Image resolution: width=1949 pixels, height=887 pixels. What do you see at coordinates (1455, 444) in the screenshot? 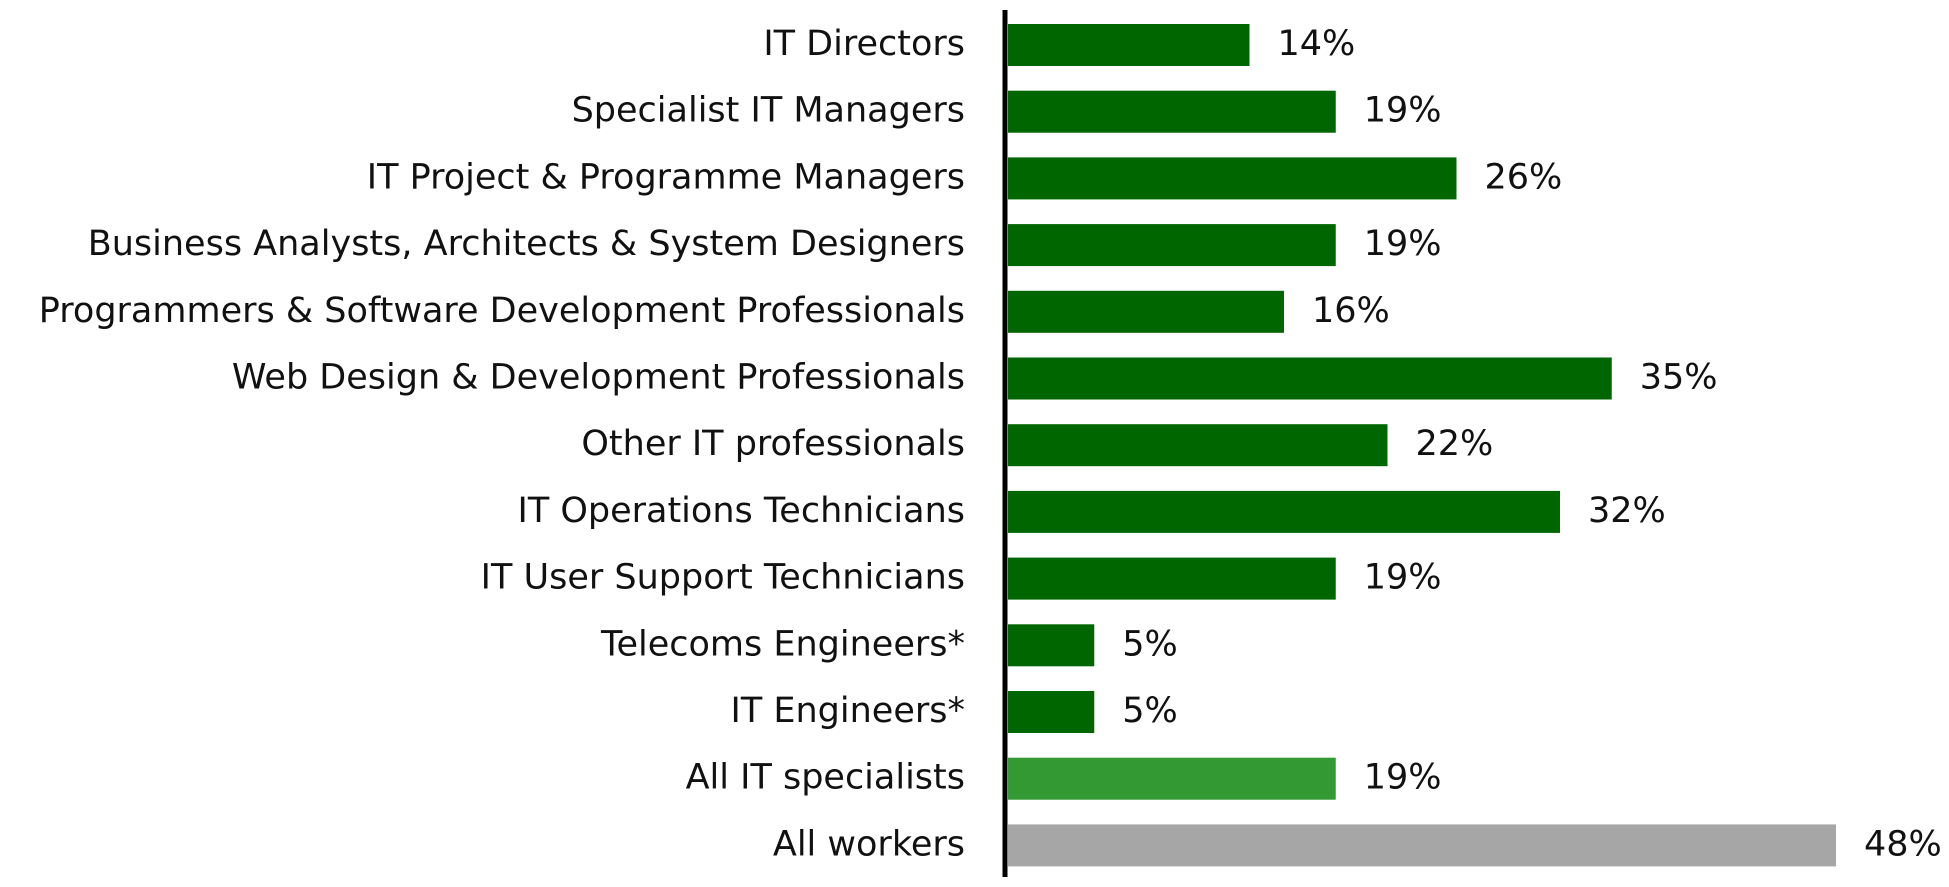
I see `value-label: 22%` at bounding box center [1455, 444].